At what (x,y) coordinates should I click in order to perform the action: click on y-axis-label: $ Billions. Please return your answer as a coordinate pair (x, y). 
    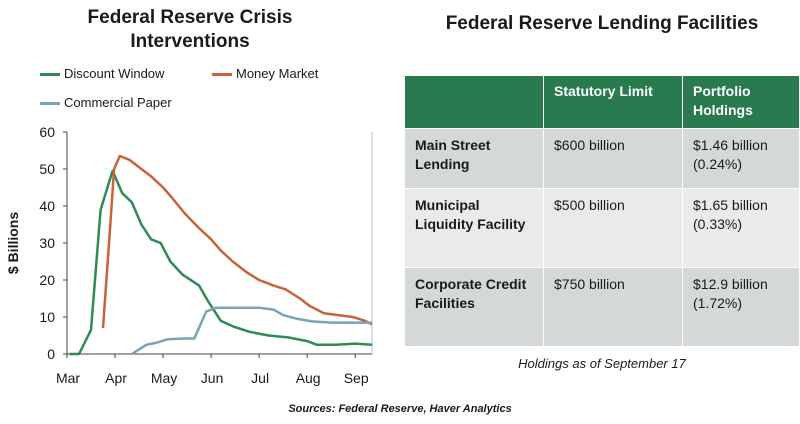
    Looking at the image, I should click on (13, 243).